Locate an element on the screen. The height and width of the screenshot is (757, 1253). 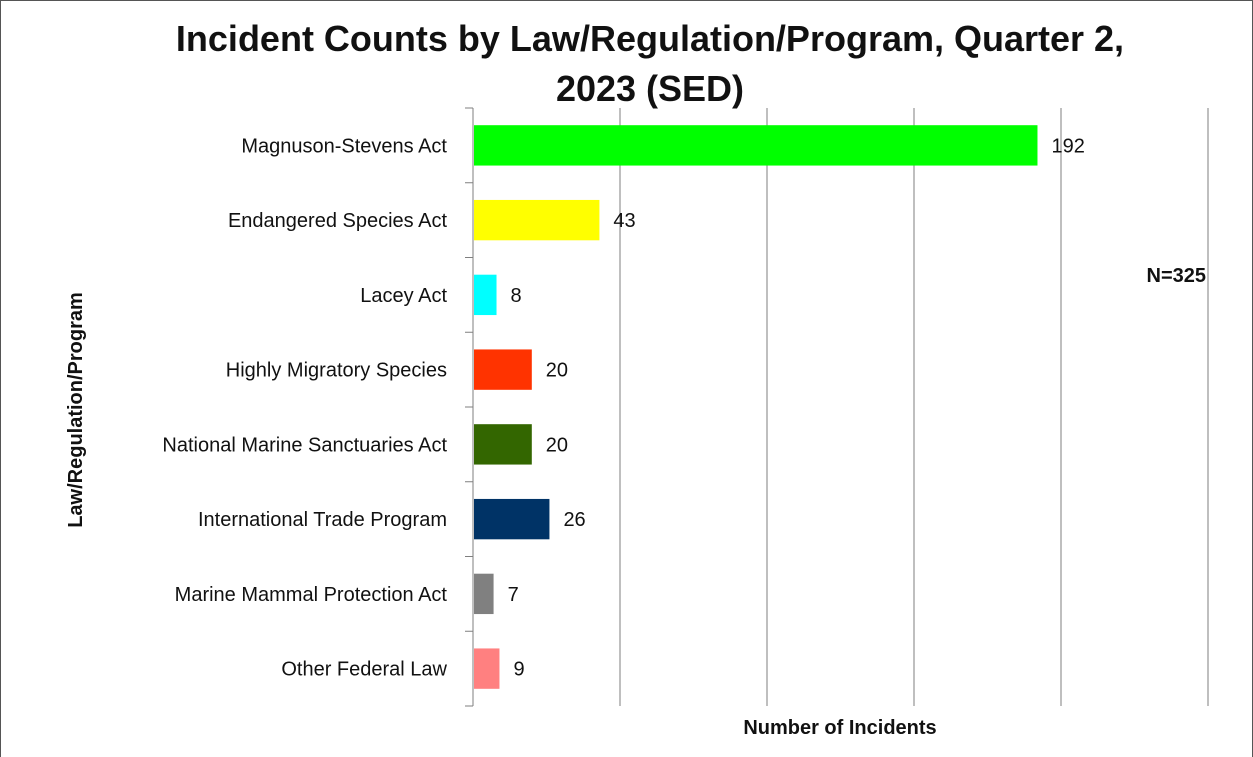
category-label: Marine Mammal Protection Act is located at coordinates (311, 595).